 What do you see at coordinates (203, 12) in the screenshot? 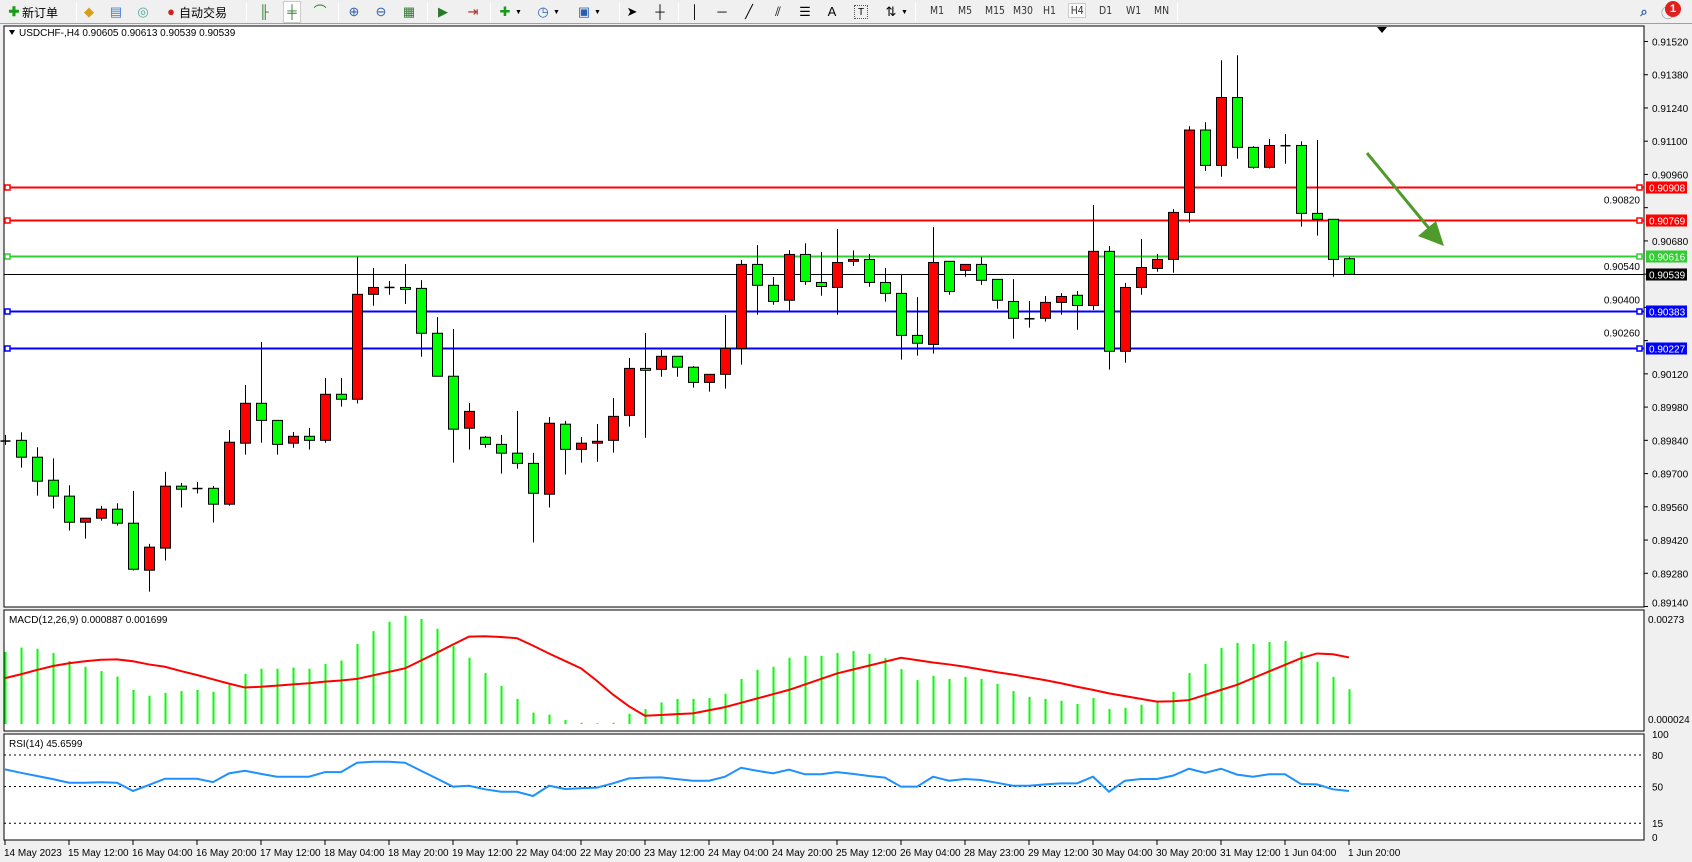
I see `auto-trading-label: 自动交易` at bounding box center [203, 12].